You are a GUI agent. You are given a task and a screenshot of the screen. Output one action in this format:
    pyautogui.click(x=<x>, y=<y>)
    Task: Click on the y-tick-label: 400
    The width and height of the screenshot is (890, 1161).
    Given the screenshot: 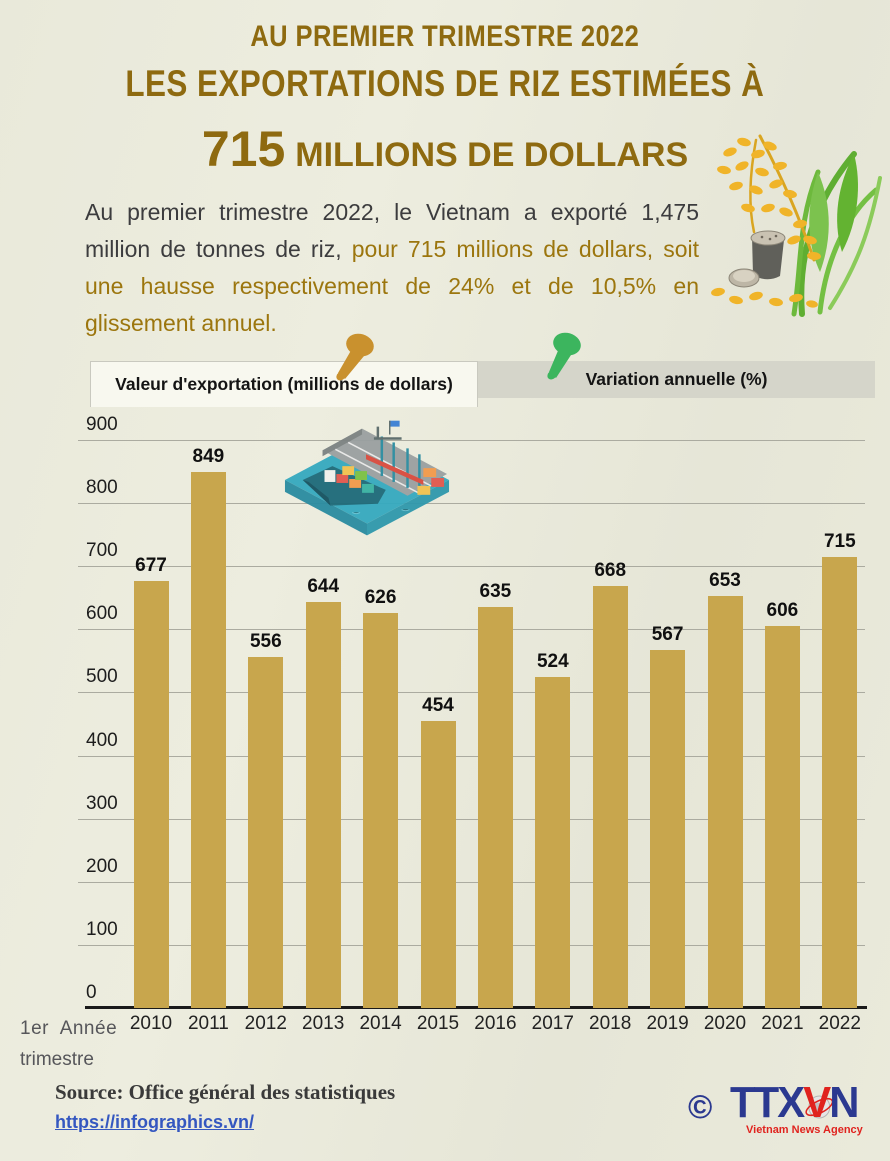 What is the action you would take?
    pyautogui.click(x=102, y=740)
    